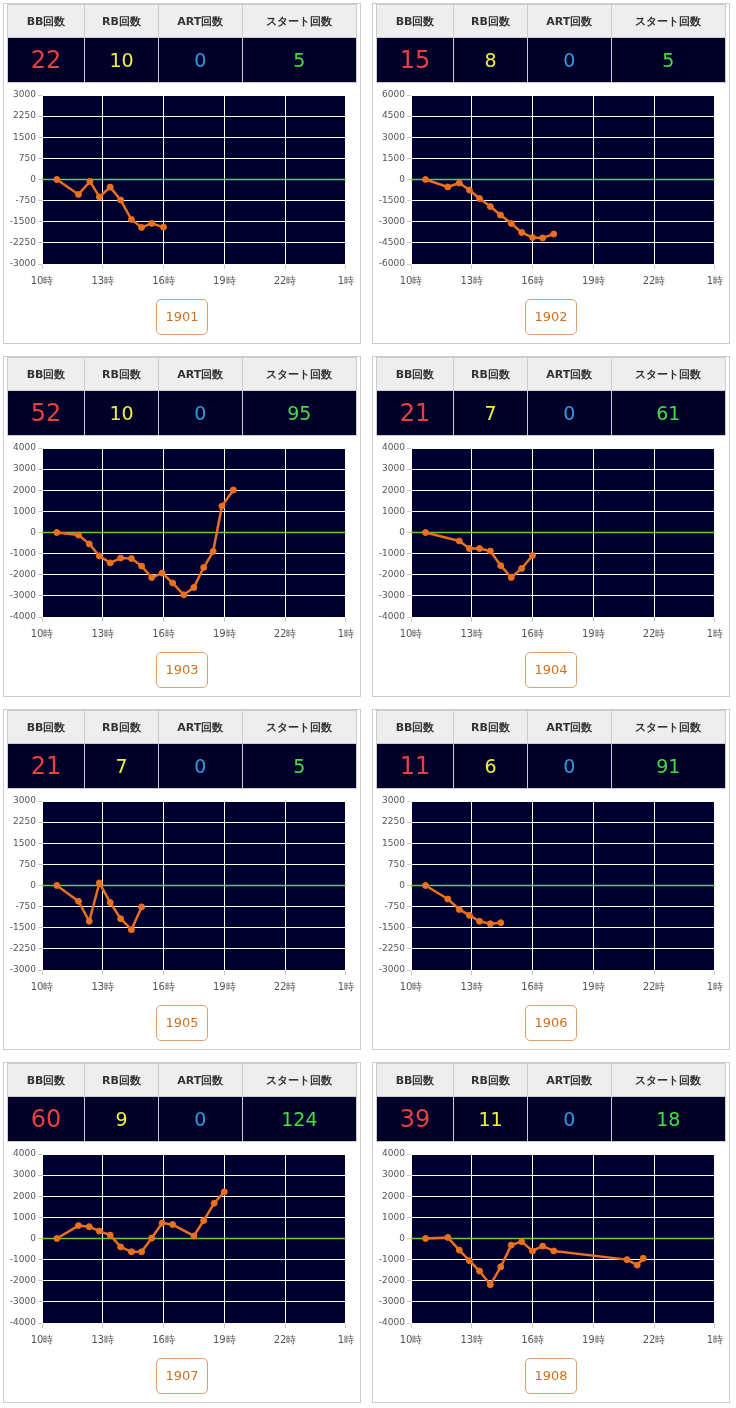 This screenshot has height=1408, width=736. Describe the element at coordinates (395, 905) in the screenshot. I see `y-tick-label: -750` at that location.